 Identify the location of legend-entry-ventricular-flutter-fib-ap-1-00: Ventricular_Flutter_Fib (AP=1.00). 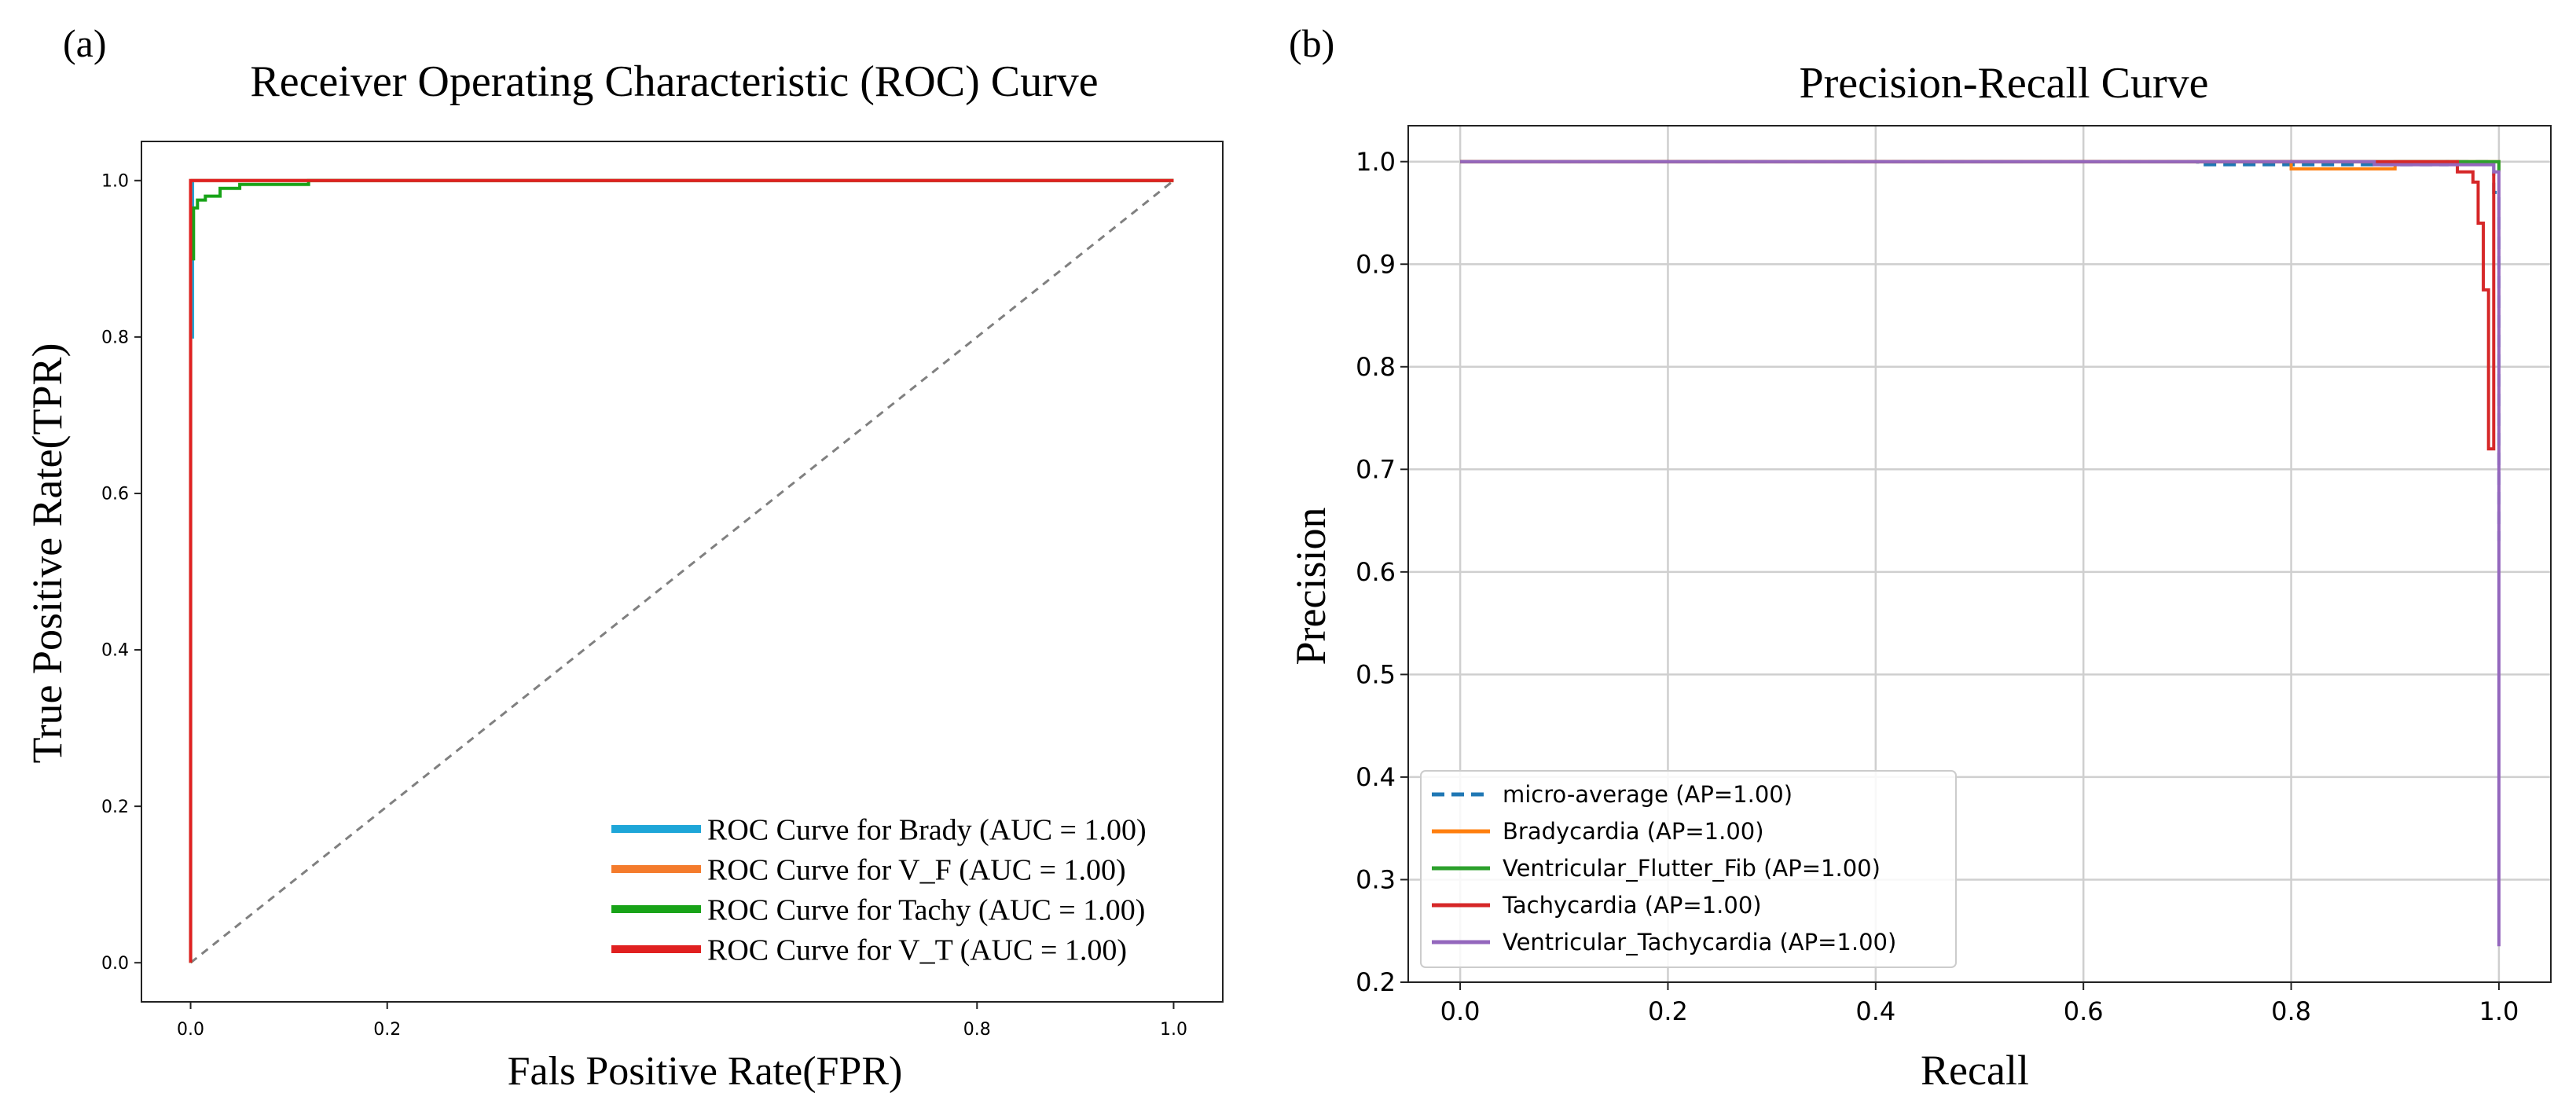
(1692, 869).